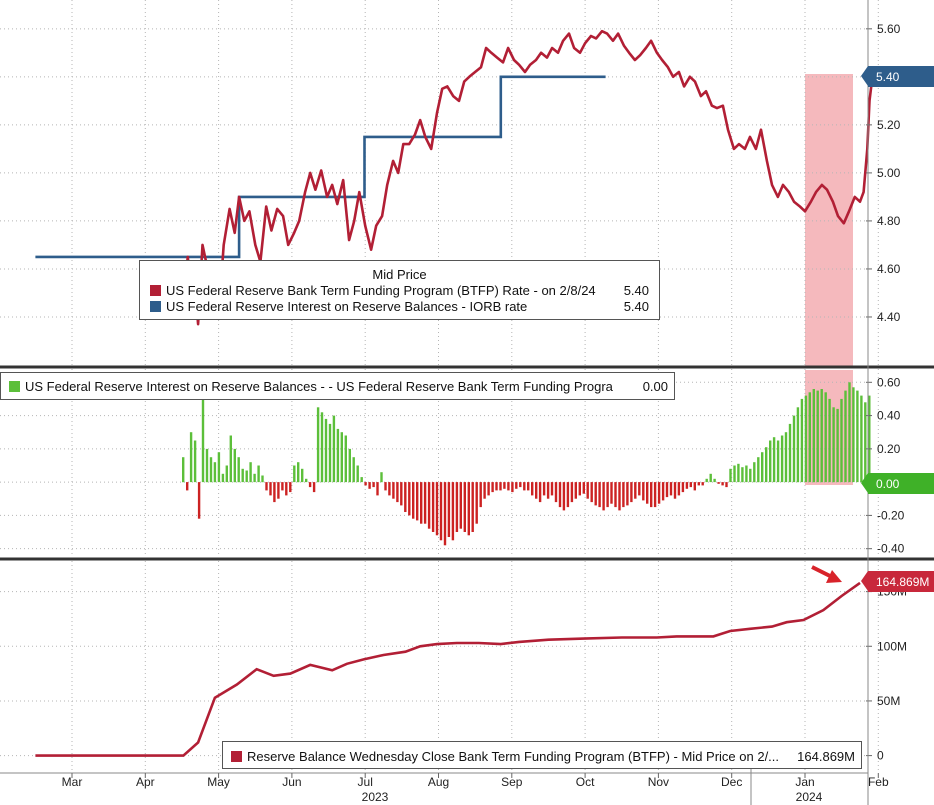 This screenshot has width=934, height=805. Describe the element at coordinates (891, 515) in the screenshot. I see `y-tick-label: -0.20` at that location.